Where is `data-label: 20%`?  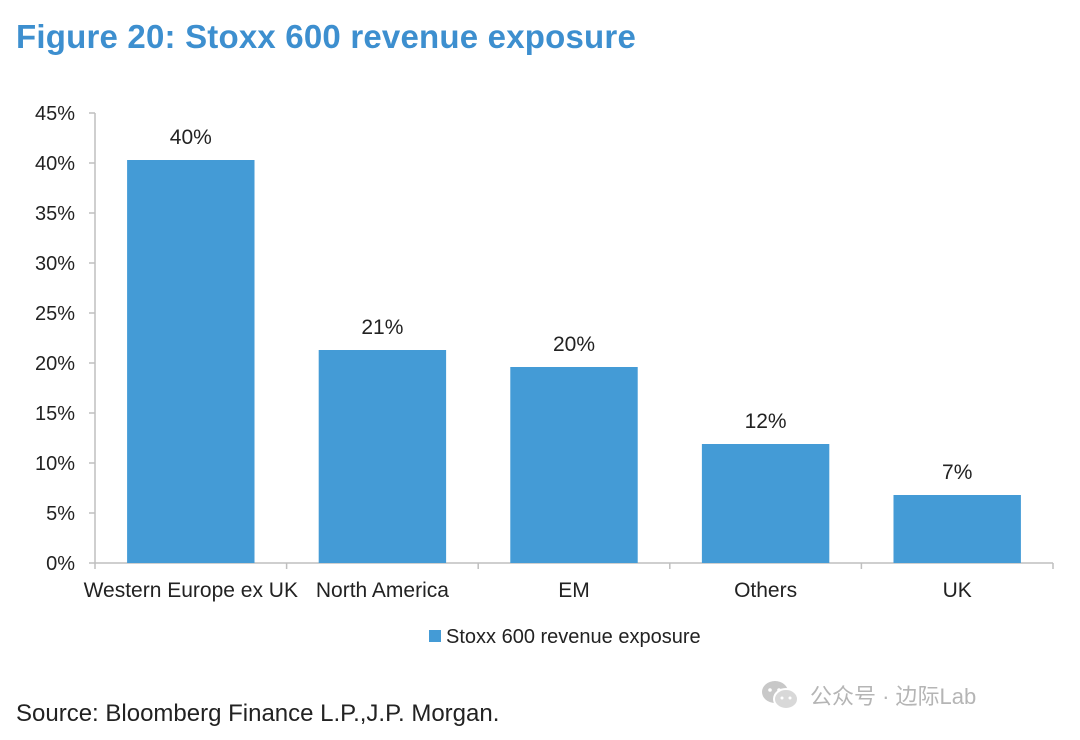 data-label: 20% is located at coordinates (574, 344).